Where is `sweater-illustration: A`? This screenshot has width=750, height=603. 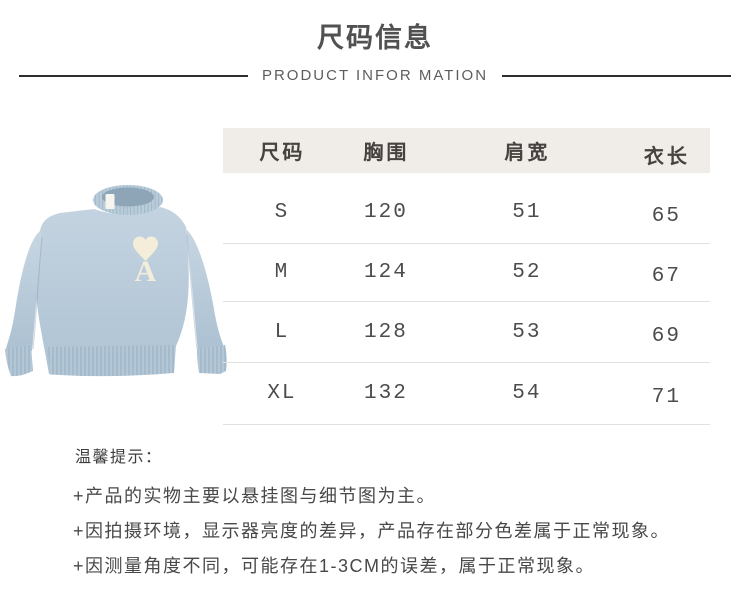 sweater-illustration: A is located at coordinates (116, 281).